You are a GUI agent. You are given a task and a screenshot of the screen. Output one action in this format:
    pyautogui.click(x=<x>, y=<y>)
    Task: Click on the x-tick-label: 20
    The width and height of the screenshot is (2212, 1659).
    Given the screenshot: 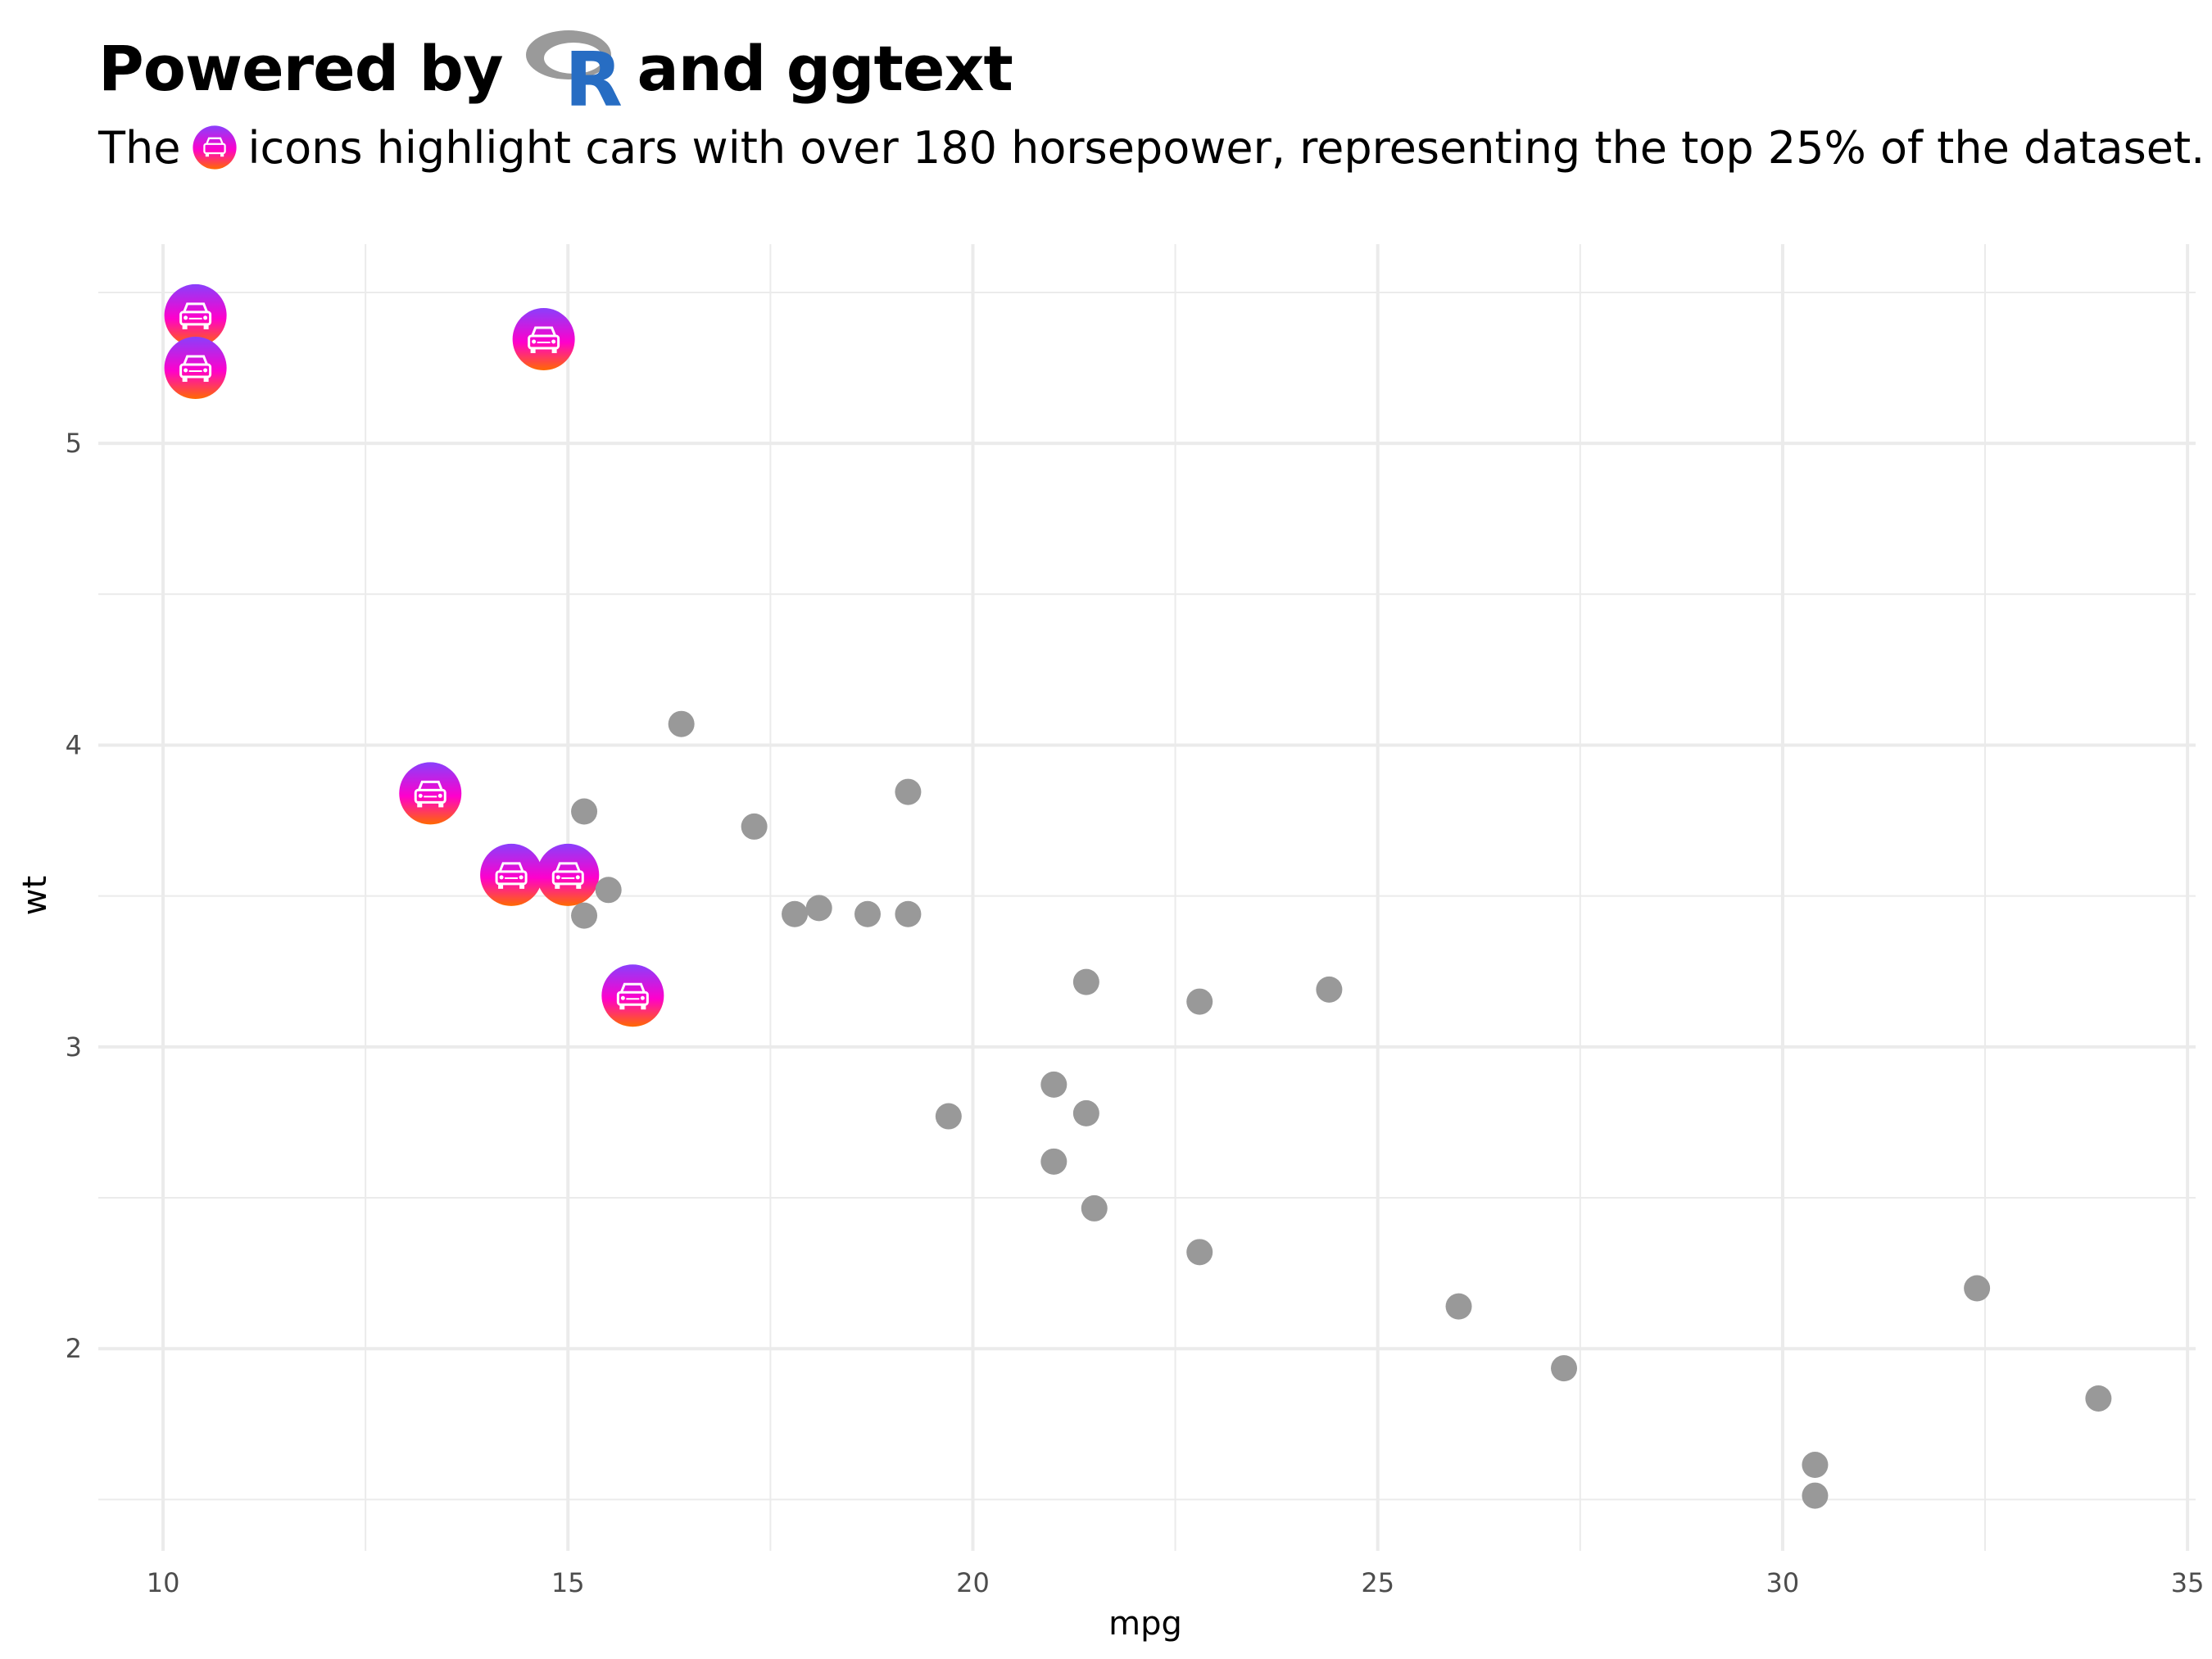 What is the action you would take?
    pyautogui.click(x=973, y=1582)
    